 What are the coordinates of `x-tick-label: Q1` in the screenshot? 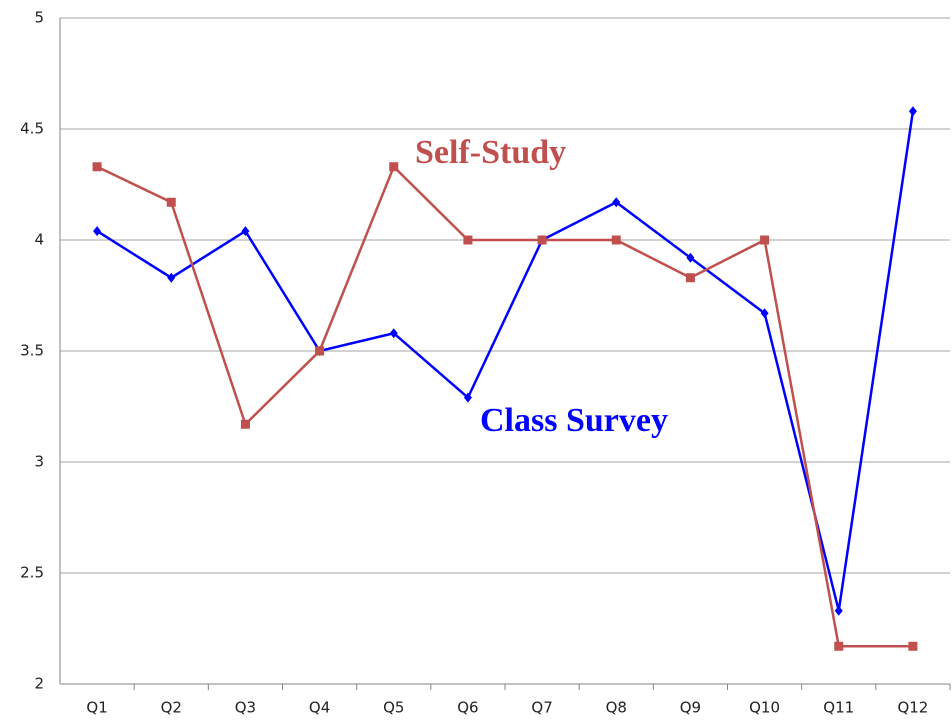 It's located at (96, 708).